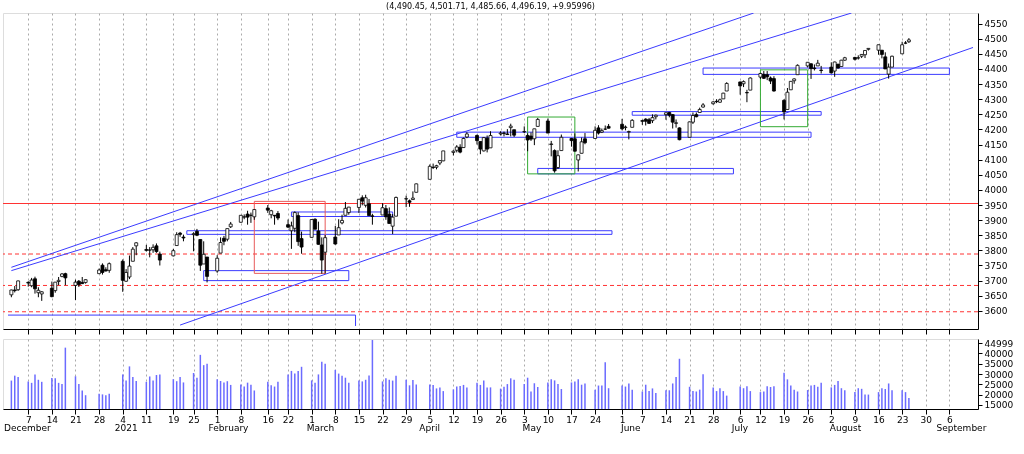  What do you see at coordinates (996, 84) in the screenshot?
I see `y-tick-label: 4350` at bounding box center [996, 84].